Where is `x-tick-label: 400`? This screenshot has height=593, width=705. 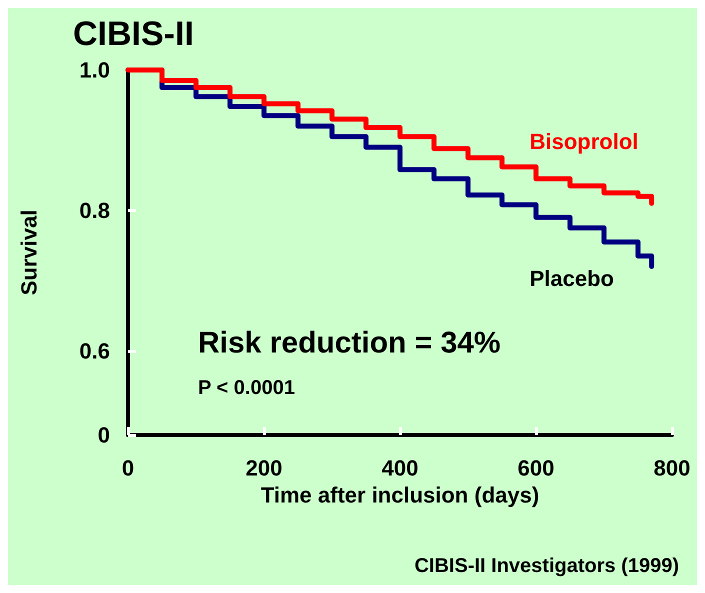 x-tick-label: 400 is located at coordinates (400, 468).